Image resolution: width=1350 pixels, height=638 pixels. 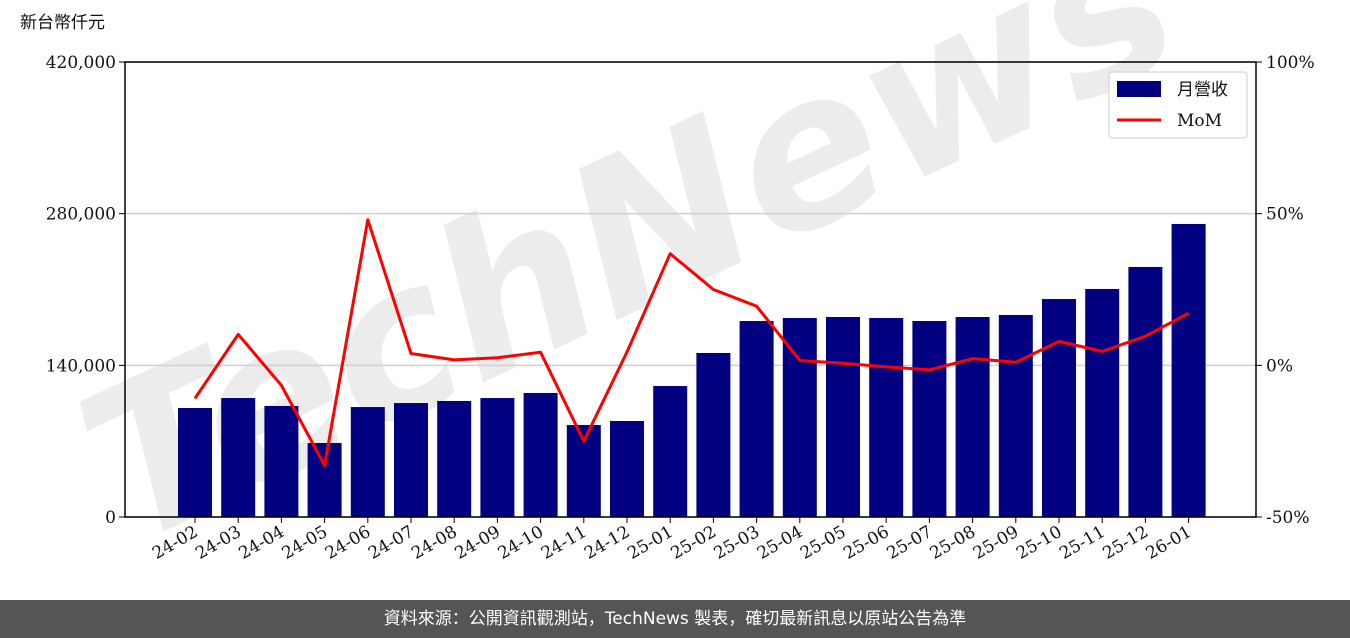 I want to click on x-tick-label: 25-01, so click(x=650, y=543).